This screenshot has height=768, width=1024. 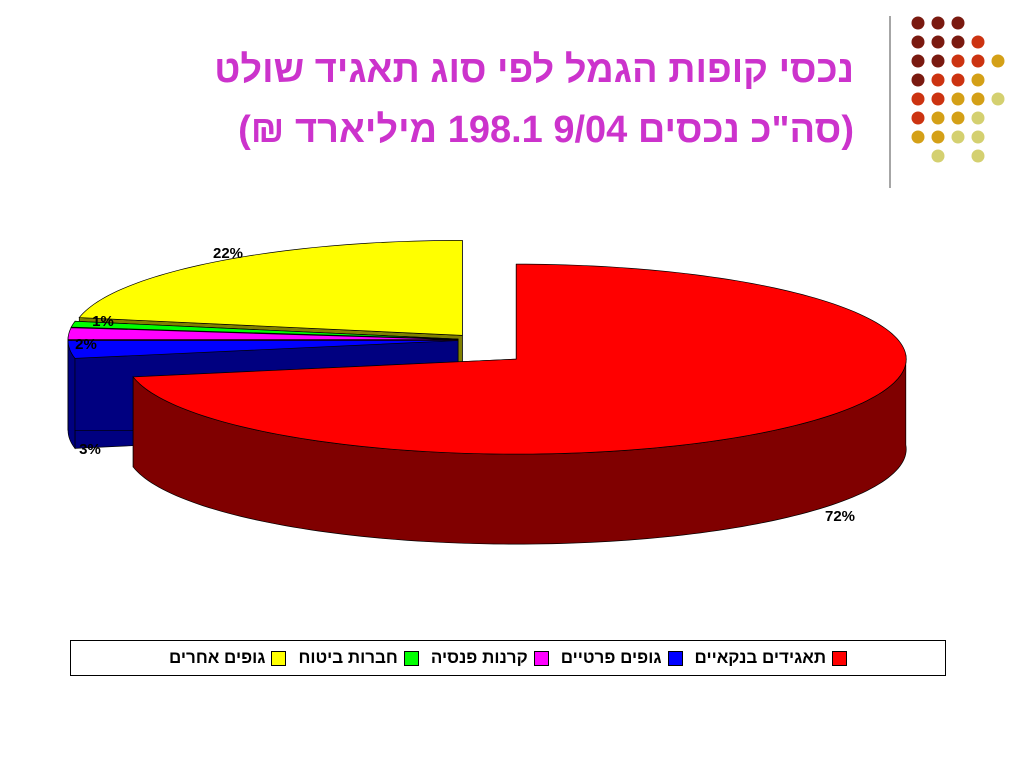 I want to click on data-label: 22%, so click(x=228, y=253).